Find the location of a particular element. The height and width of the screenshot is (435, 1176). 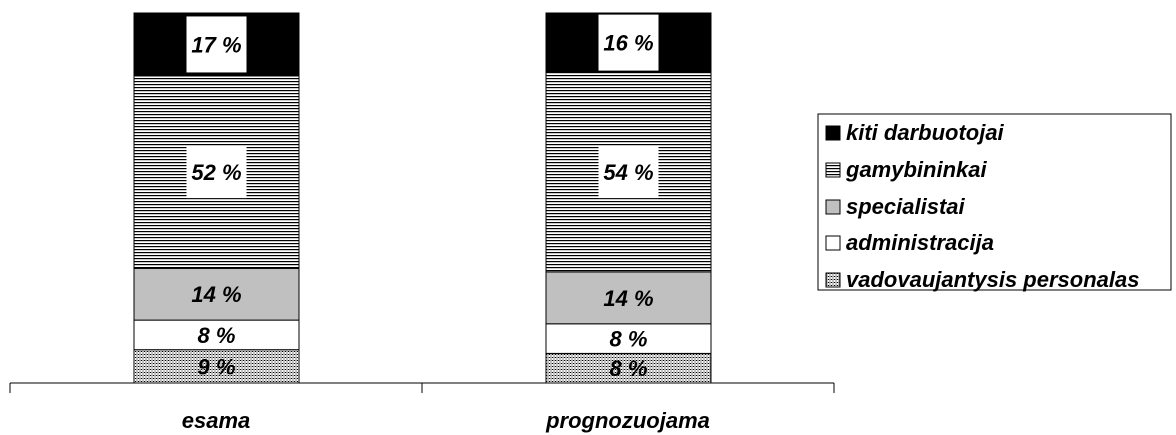

legend-swatch-gamybininkai is located at coordinates (833, 170).